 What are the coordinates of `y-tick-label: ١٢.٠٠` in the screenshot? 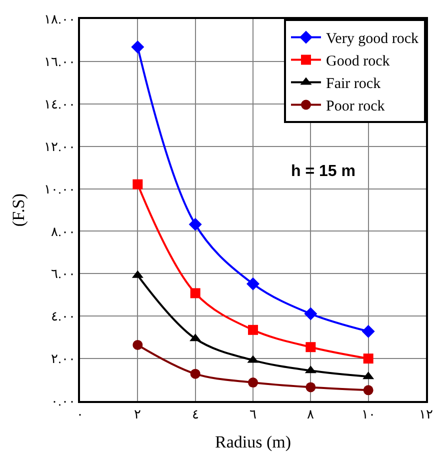 It's located at (60, 146).